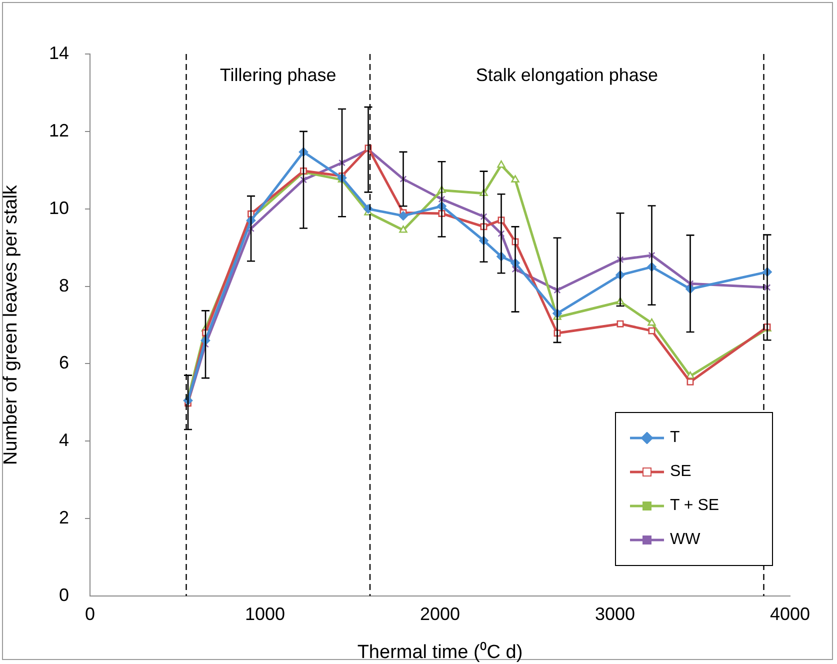  What do you see at coordinates (790, 614) in the screenshot?
I see `x-tick-label: 4000` at bounding box center [790, 614].